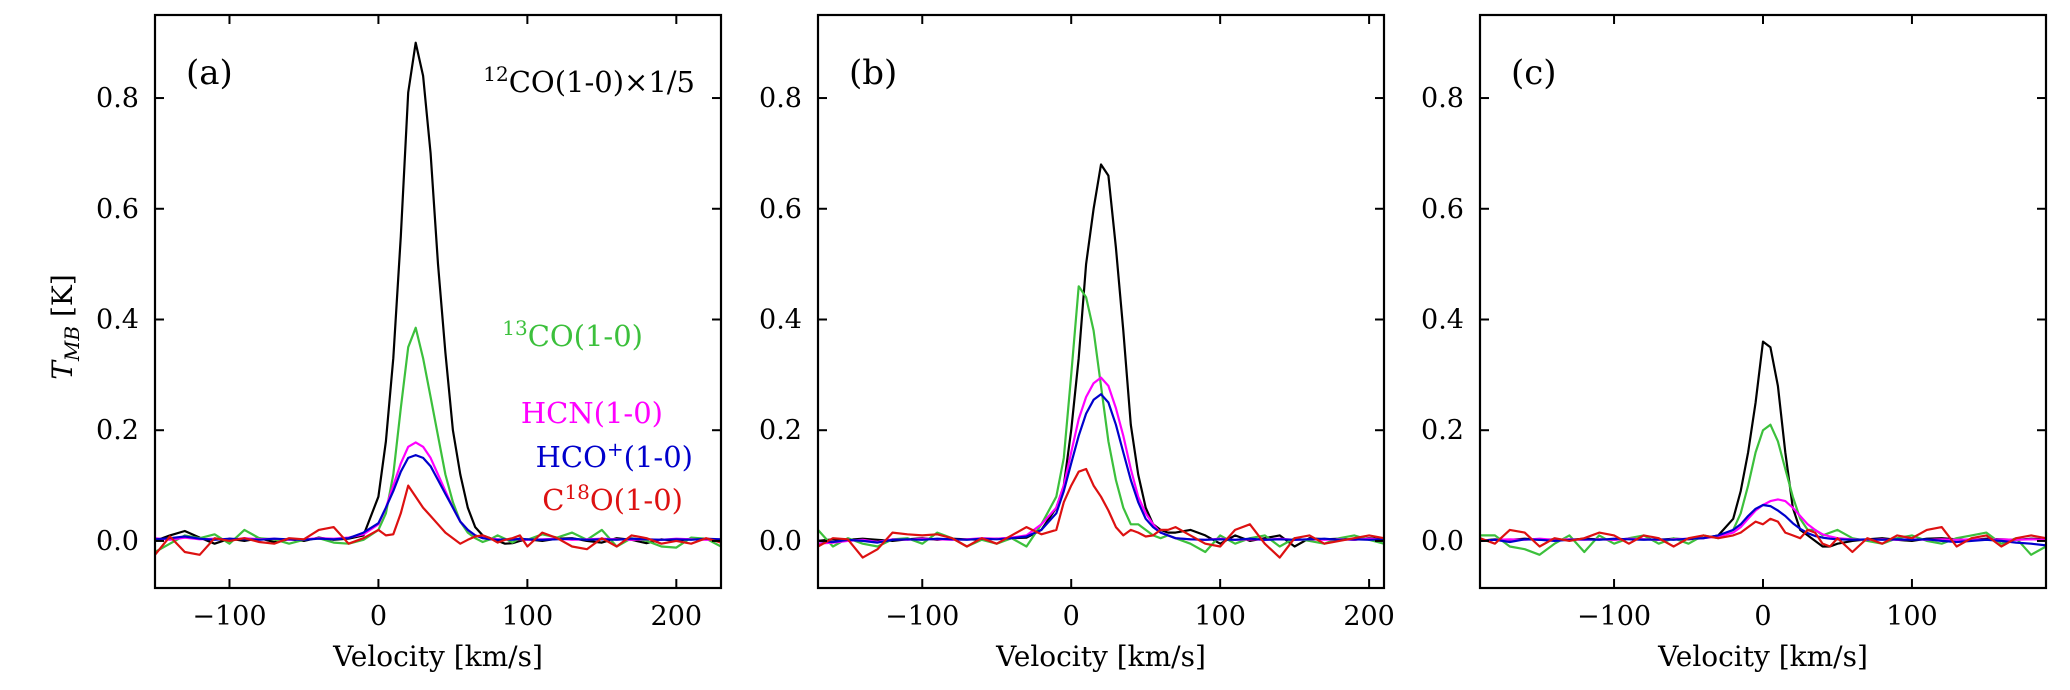 This screenshot has width=2070, height=690. Describe the element at coordinates (614, 455) in the screenshot. I see `legend-label-hcop: HCO+(1-0)` at that location.